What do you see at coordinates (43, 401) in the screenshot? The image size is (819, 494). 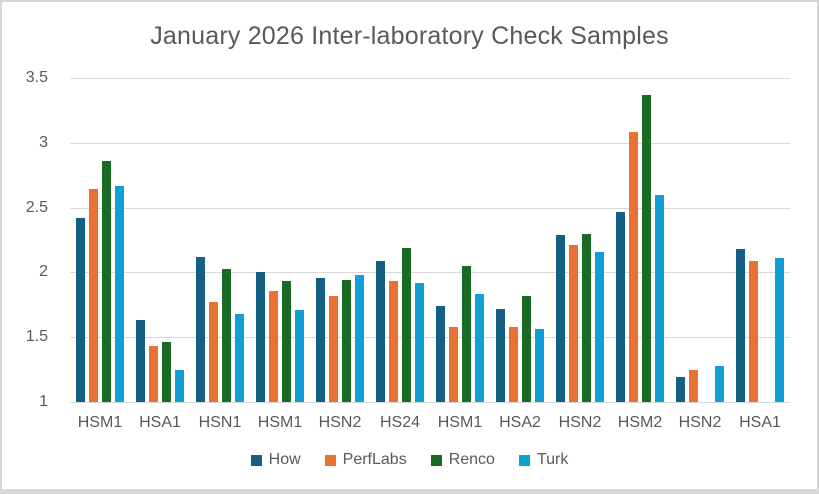 I see `y-axis-tick-label: 1` at bounding box center [43, 401].